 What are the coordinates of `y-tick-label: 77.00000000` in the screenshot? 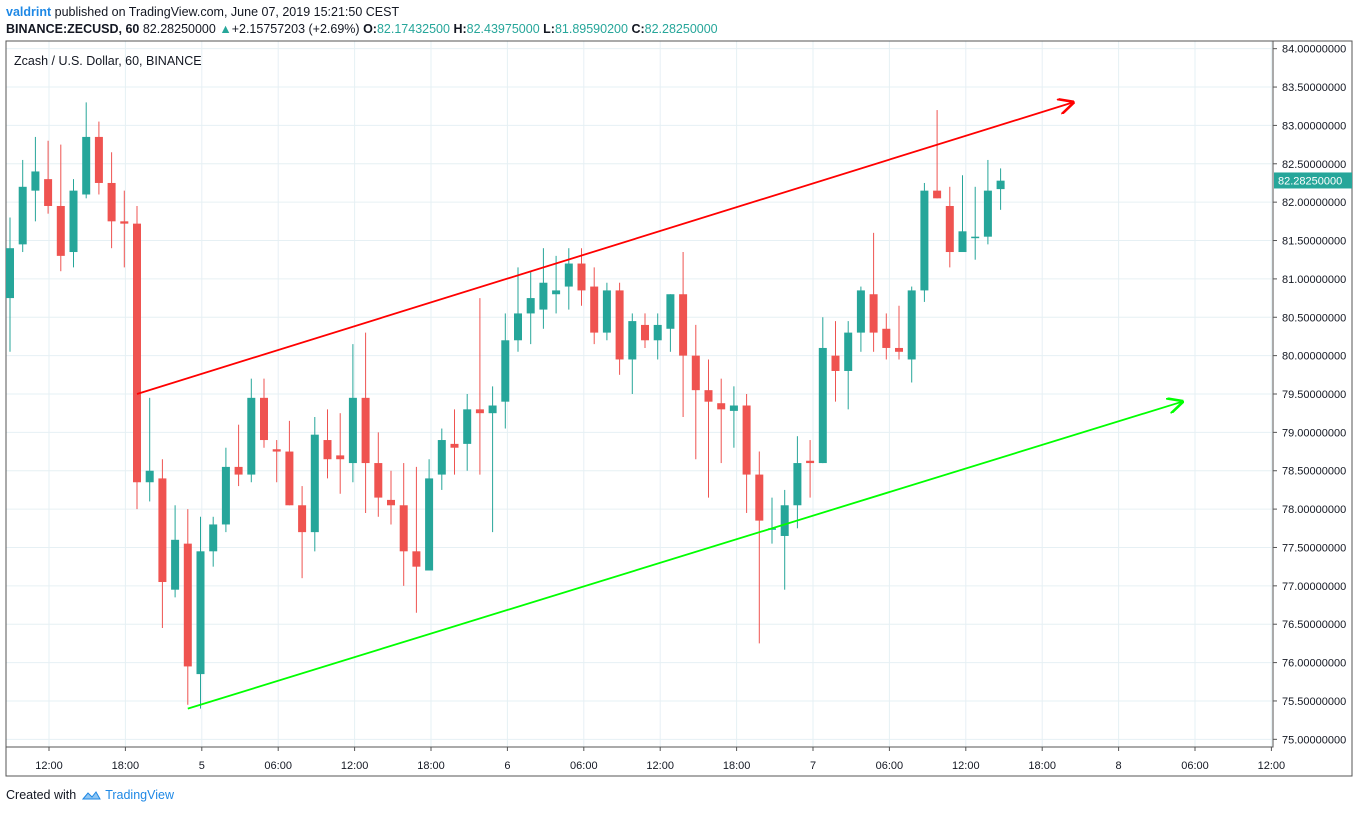 It's located at (1314, 587).